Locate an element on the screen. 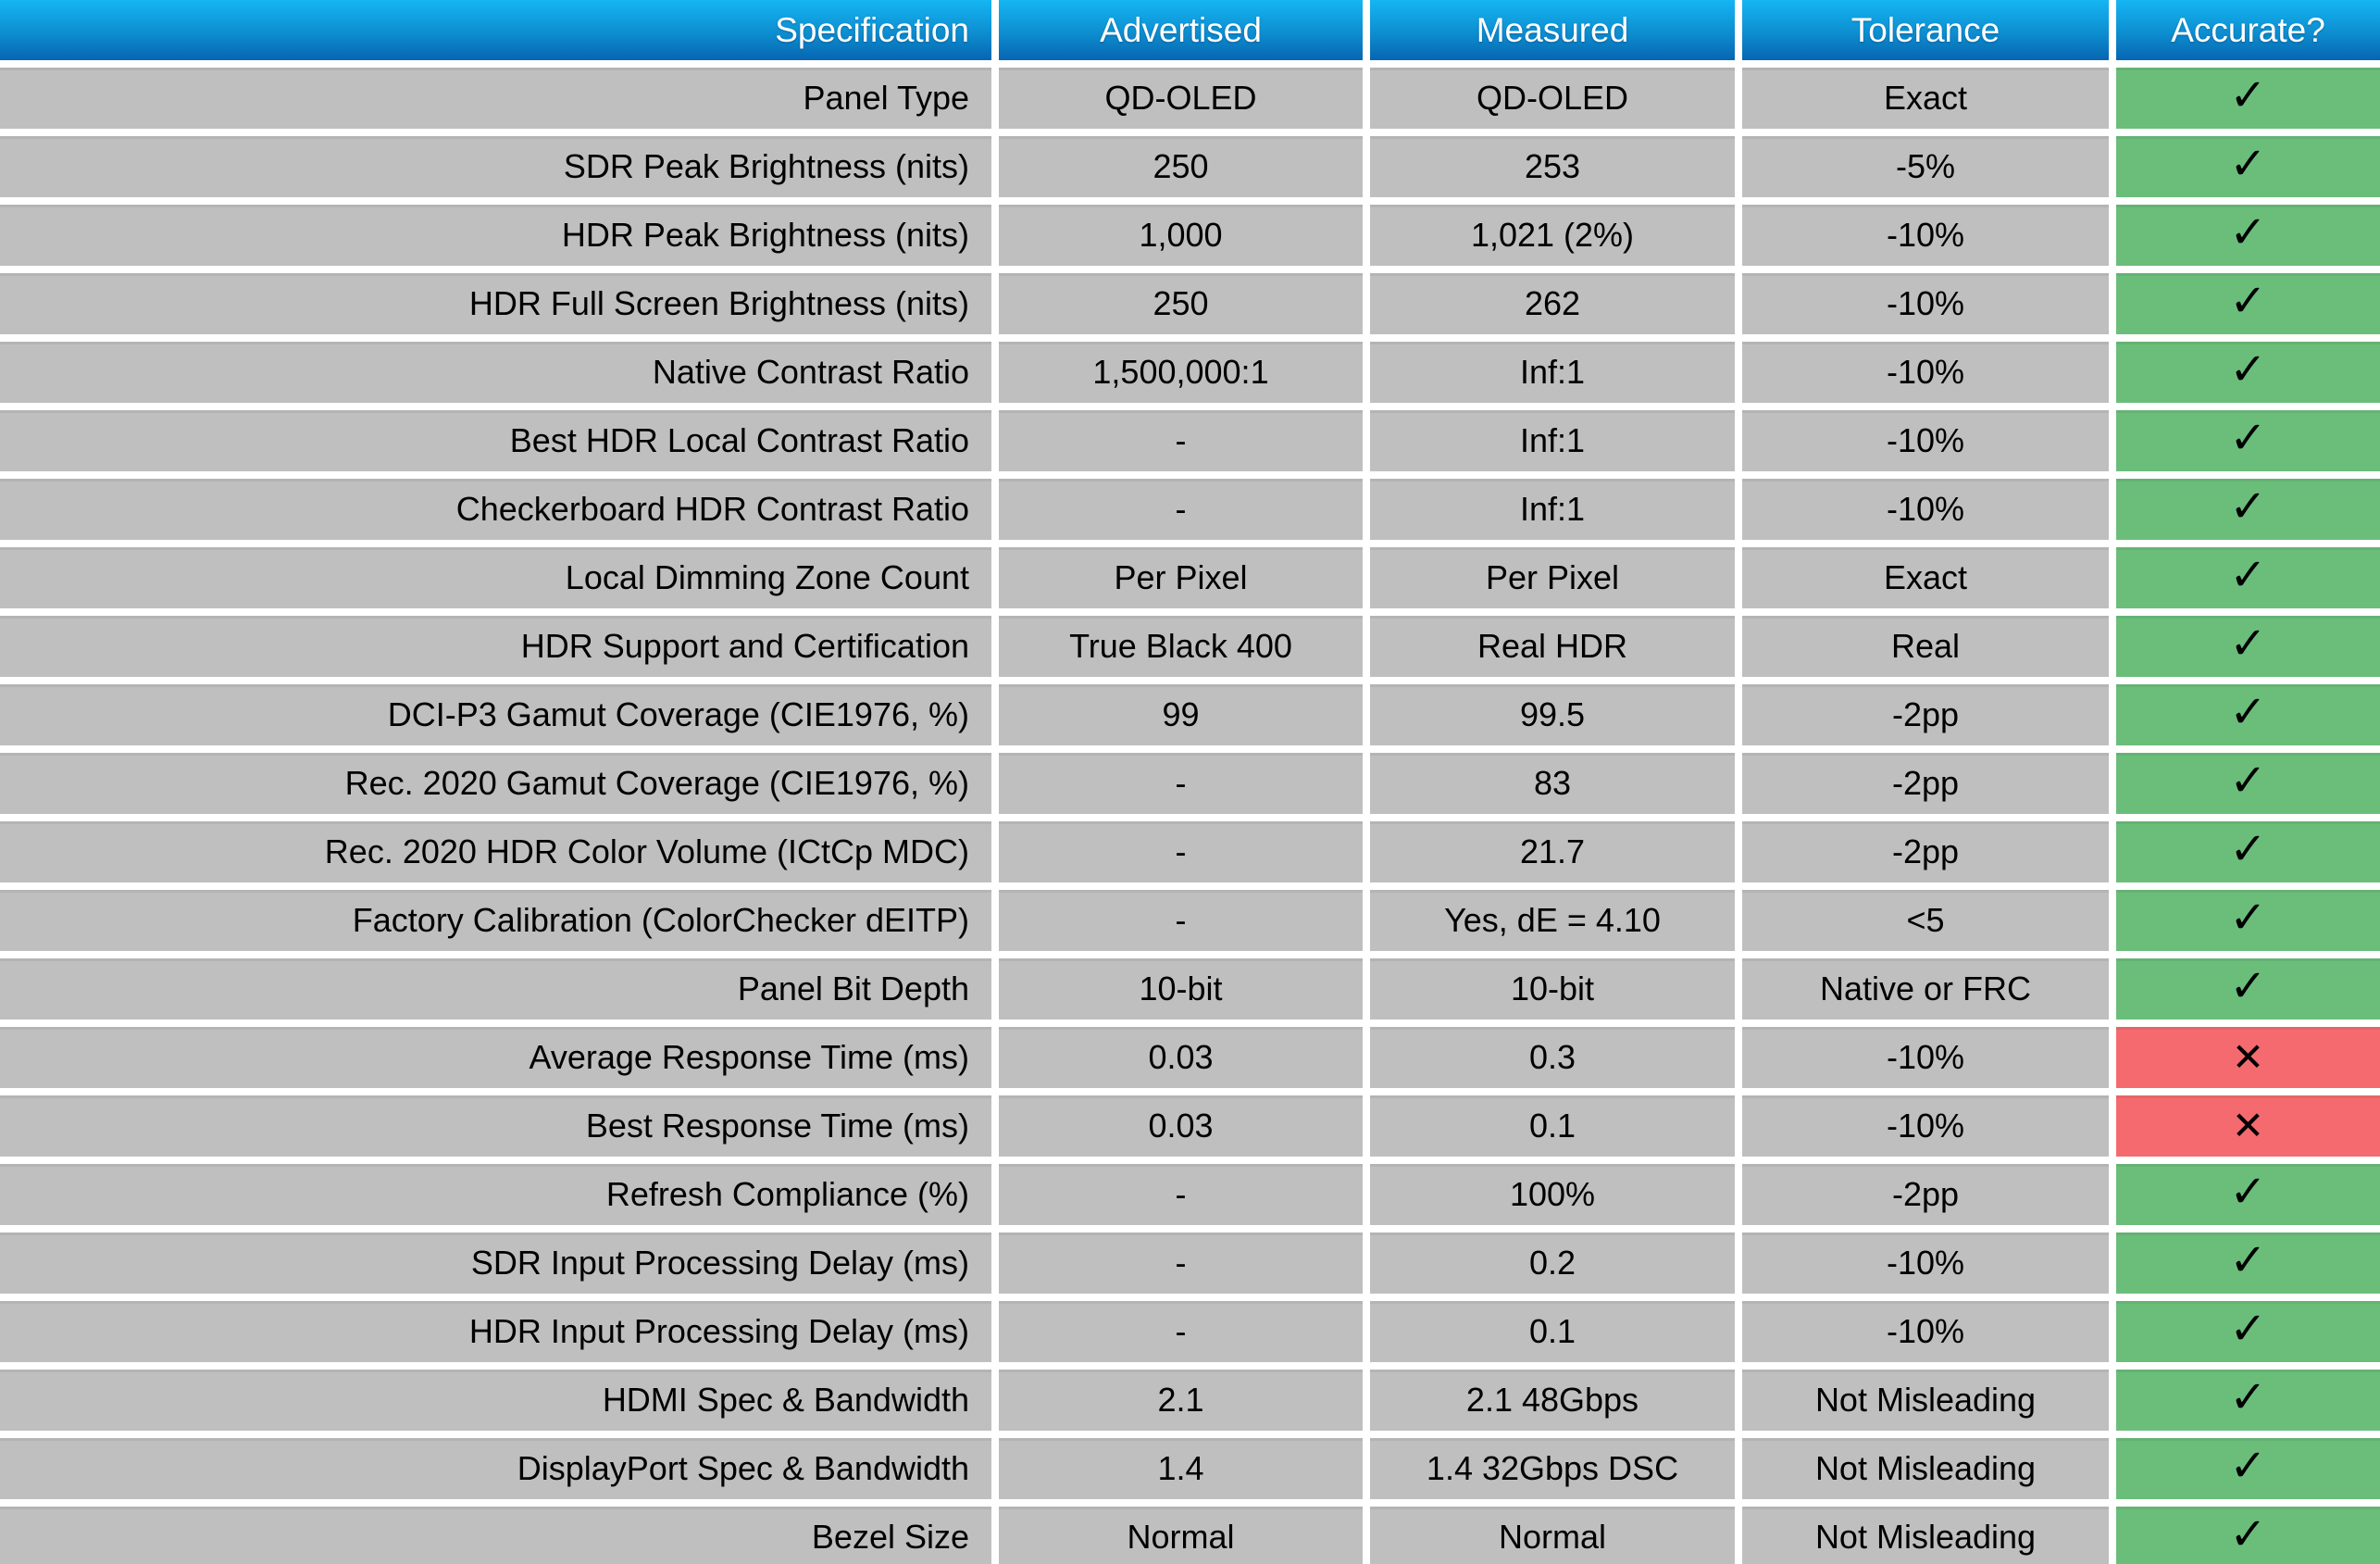 The width and height of the screenshot is (2380, 1564). measured-value-cell: Normal is located at coordinates (1552, 1535).